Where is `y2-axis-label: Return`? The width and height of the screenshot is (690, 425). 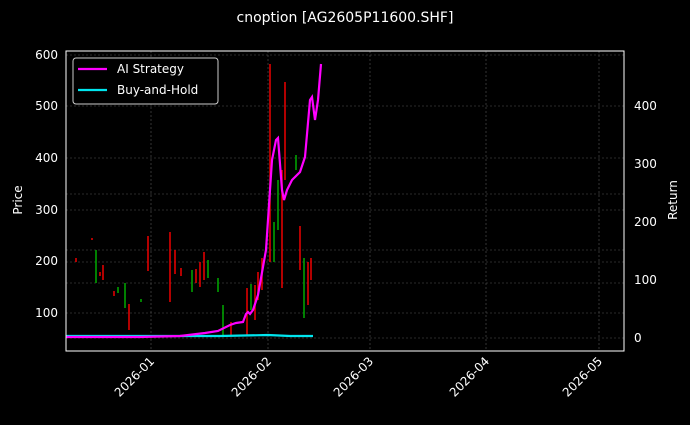
y2-axis-label: Return is located at coordinates (673, 200).